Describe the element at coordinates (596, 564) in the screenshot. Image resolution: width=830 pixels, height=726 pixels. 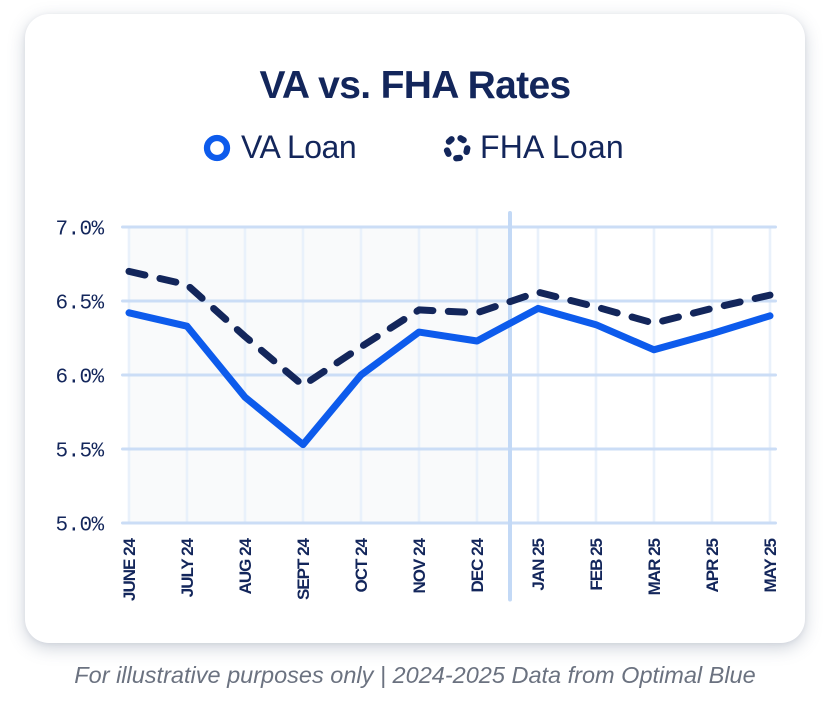
I see `svg-text: FEB 25` at that location.